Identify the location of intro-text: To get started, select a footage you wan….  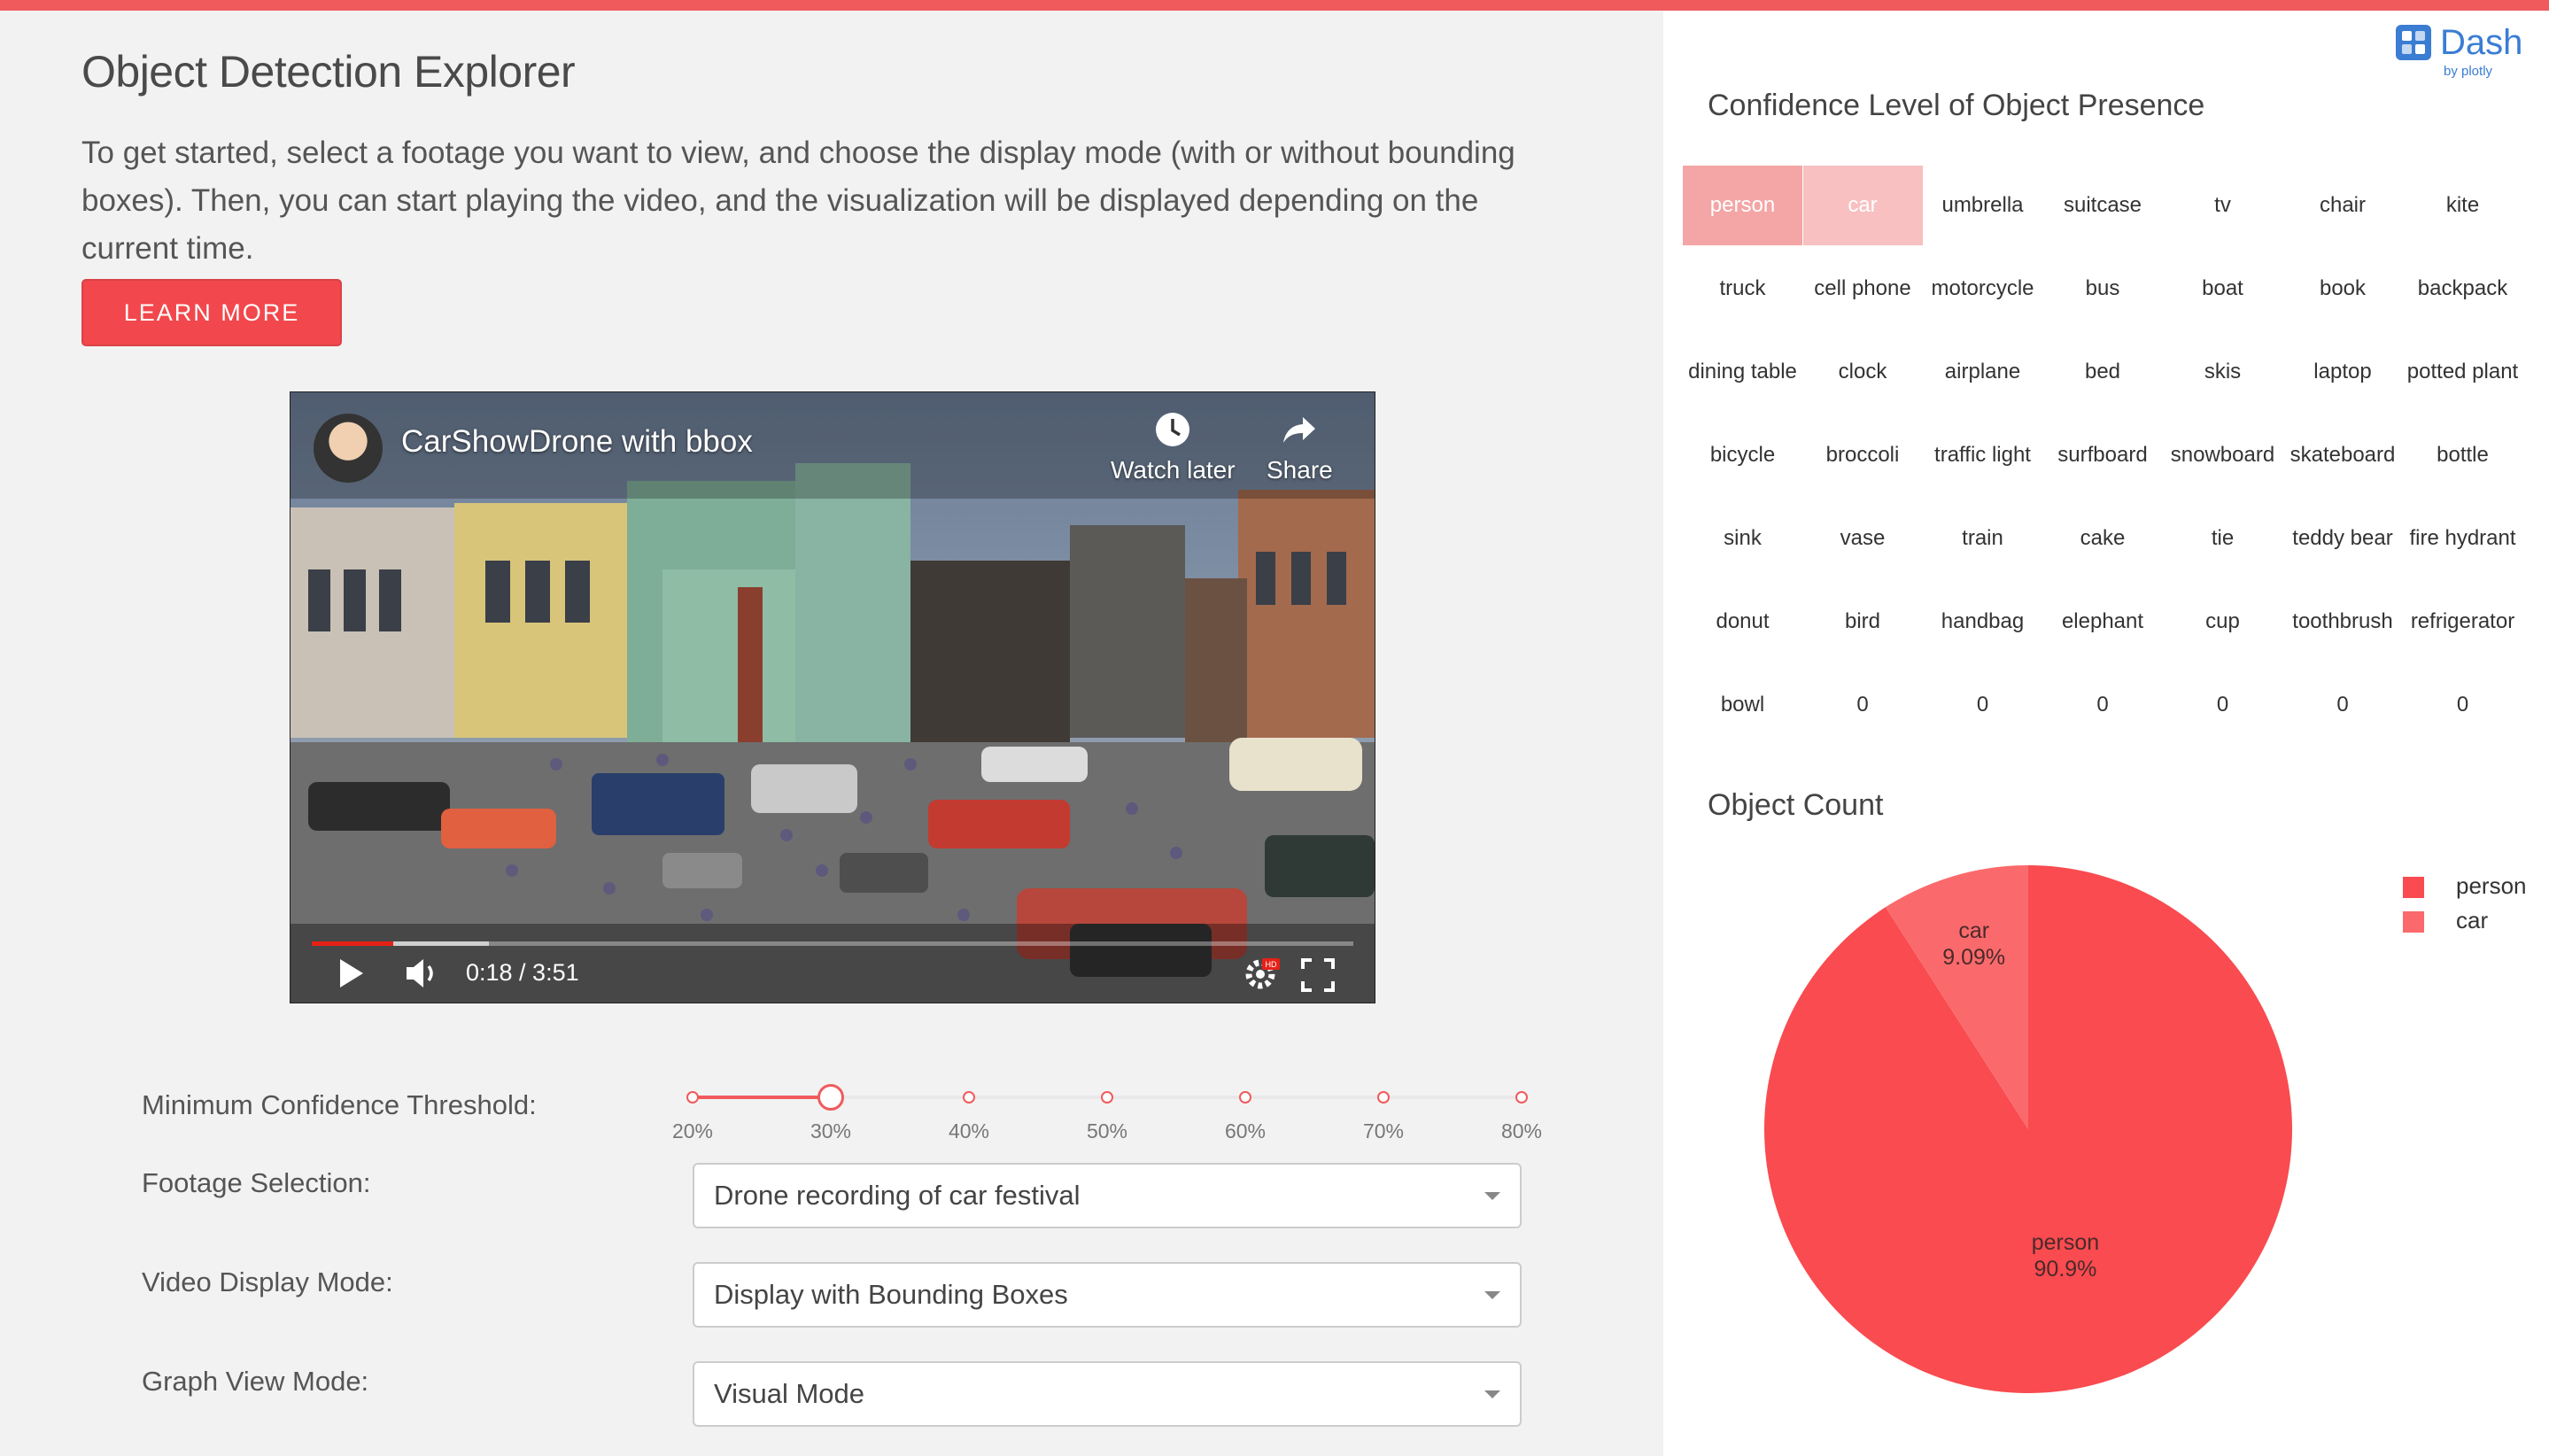
(798, 201).